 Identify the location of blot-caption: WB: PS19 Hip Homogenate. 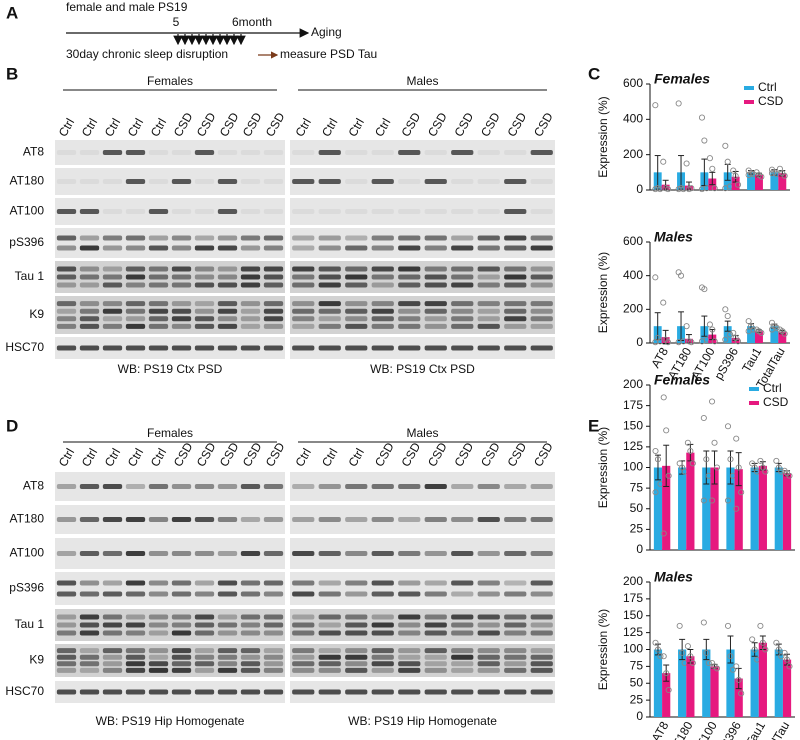
(422, 721).